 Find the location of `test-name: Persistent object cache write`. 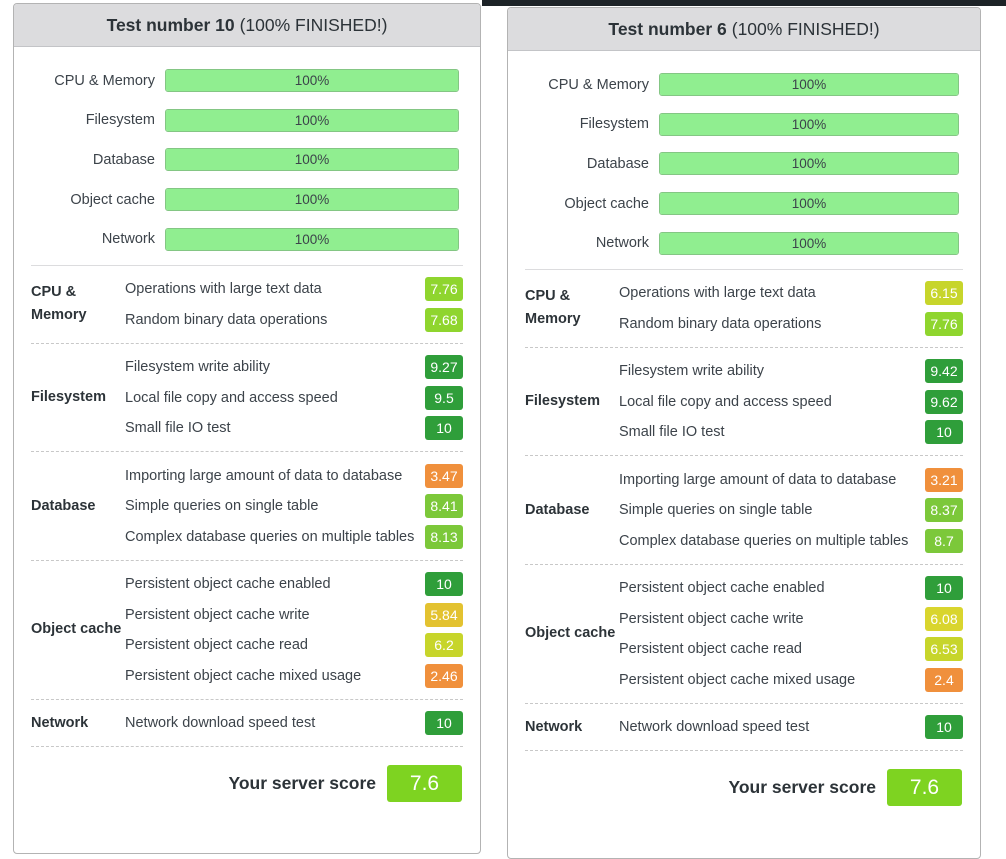

test-name: Persistent object cache write is located at coordinates (217, 614).